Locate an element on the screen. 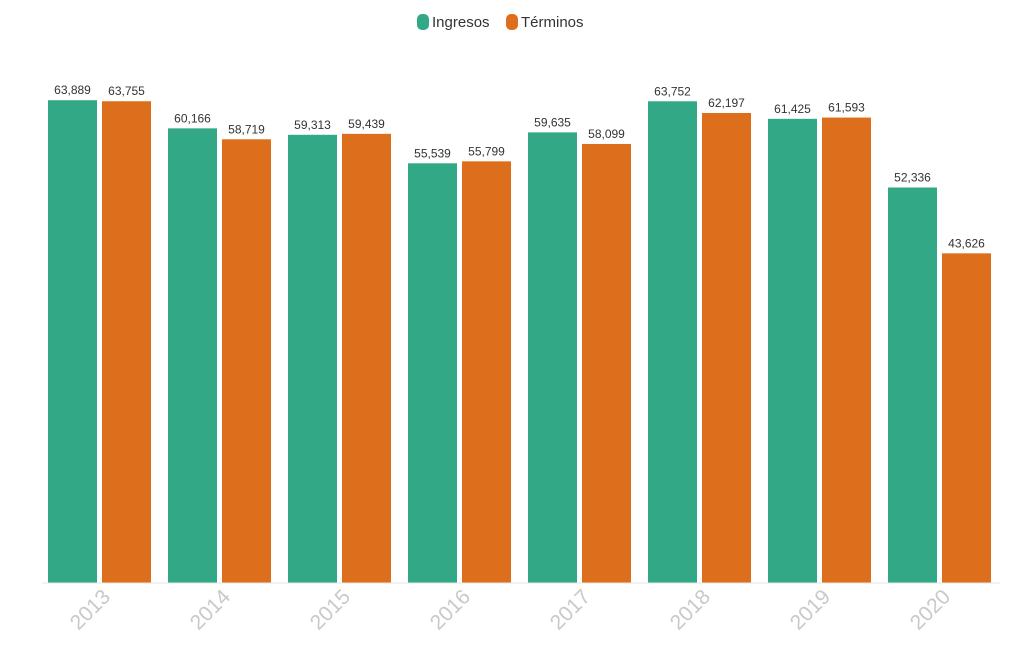 The image size is (1026, 650). bar-t-rminos-2015 is located at coordinates (366, 358).